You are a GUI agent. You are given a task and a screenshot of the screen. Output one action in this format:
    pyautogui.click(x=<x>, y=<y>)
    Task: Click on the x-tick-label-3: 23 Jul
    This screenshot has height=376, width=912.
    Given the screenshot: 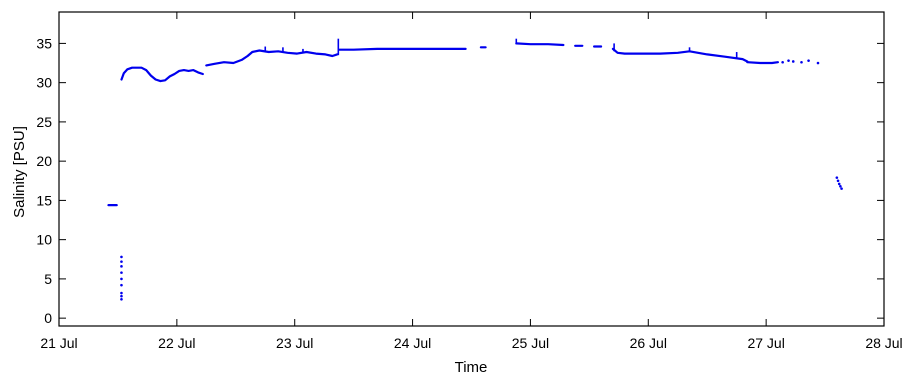 What is the action you would take?
    pyautogui.click(x=294, y=343)
    